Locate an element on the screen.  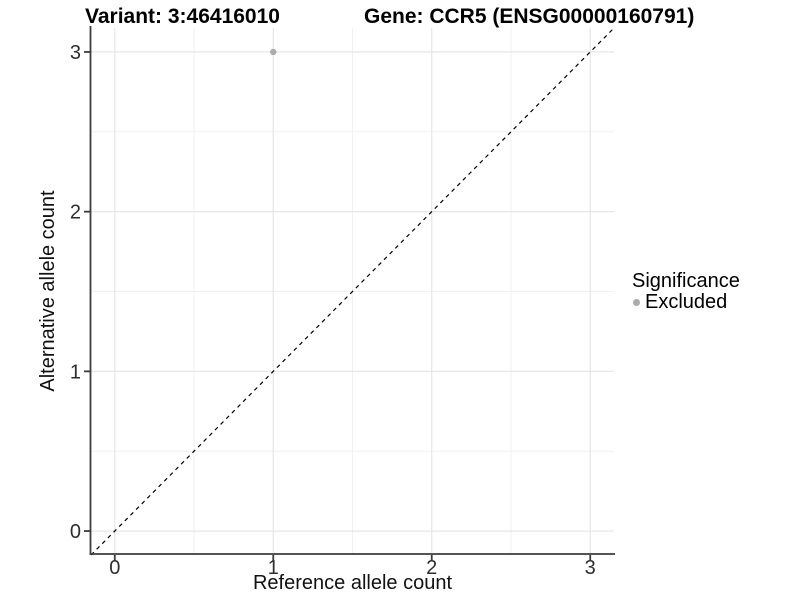
y-tick-label: 1 is located at coordinates (75, 372).